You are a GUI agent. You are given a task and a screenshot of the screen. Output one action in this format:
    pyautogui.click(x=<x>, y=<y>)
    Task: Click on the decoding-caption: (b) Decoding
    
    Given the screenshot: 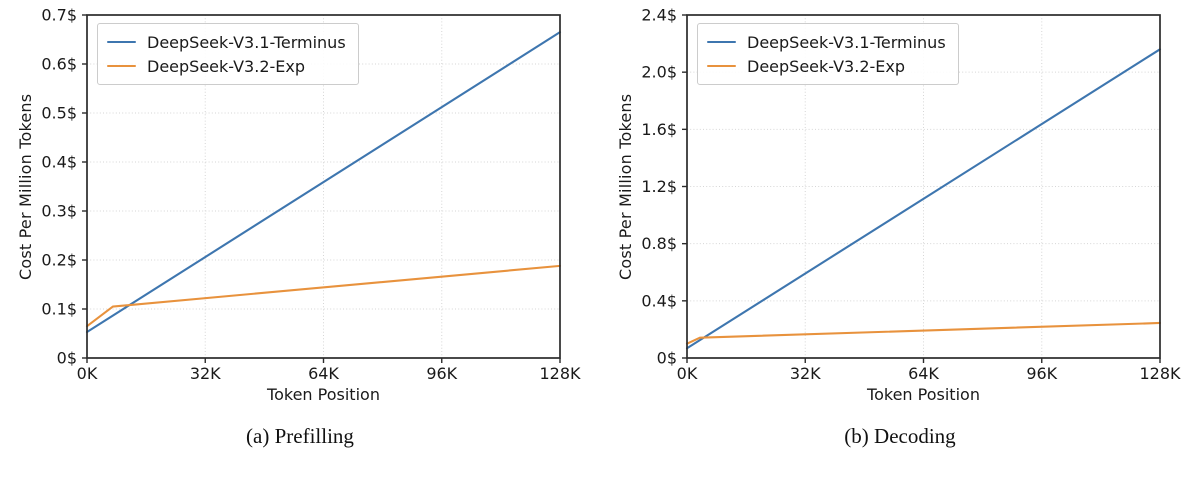 What is the action you would take?
    pyautogui.click(x=900, y=436)
    